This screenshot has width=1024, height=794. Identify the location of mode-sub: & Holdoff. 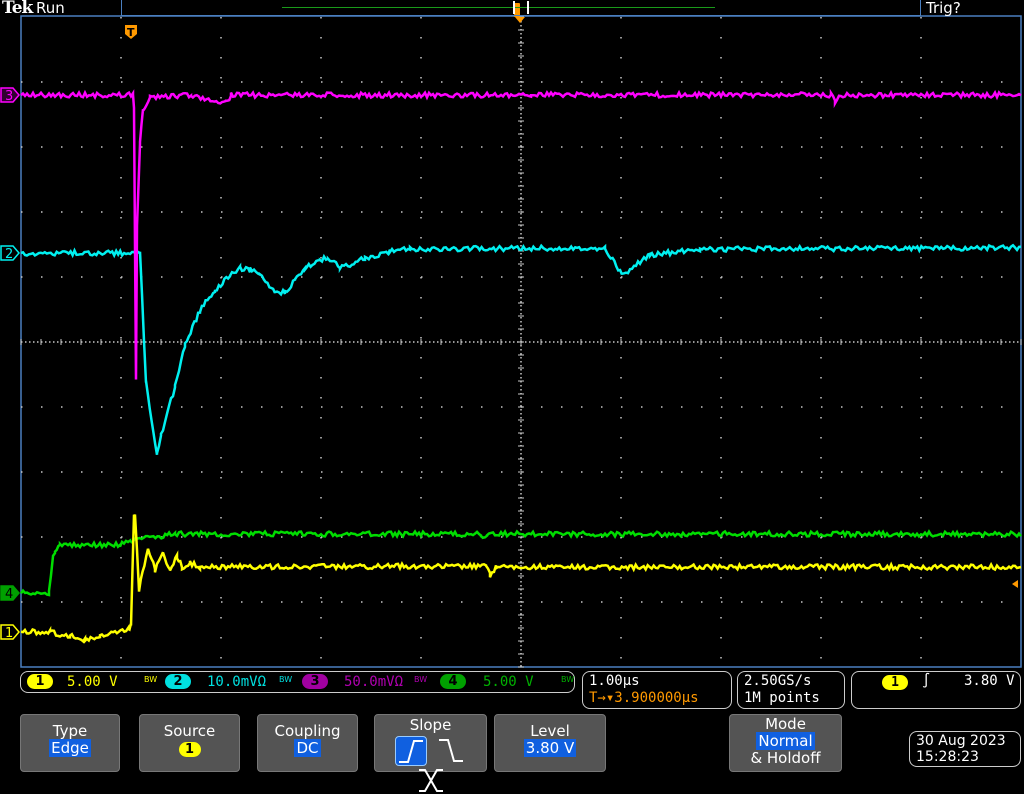
(785, 758).